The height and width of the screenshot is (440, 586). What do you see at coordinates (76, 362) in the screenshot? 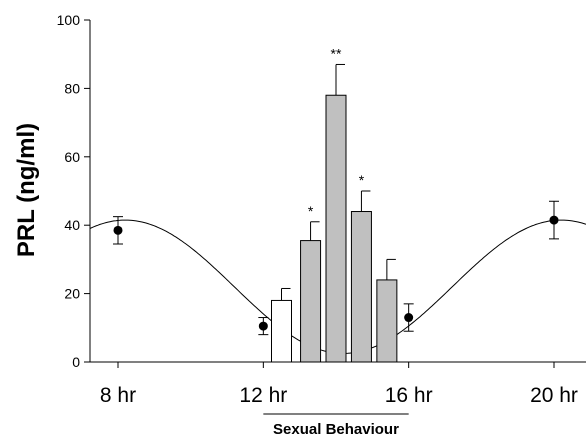
I see `y-tick-label-0: 0` at bounding box center [76, 362].